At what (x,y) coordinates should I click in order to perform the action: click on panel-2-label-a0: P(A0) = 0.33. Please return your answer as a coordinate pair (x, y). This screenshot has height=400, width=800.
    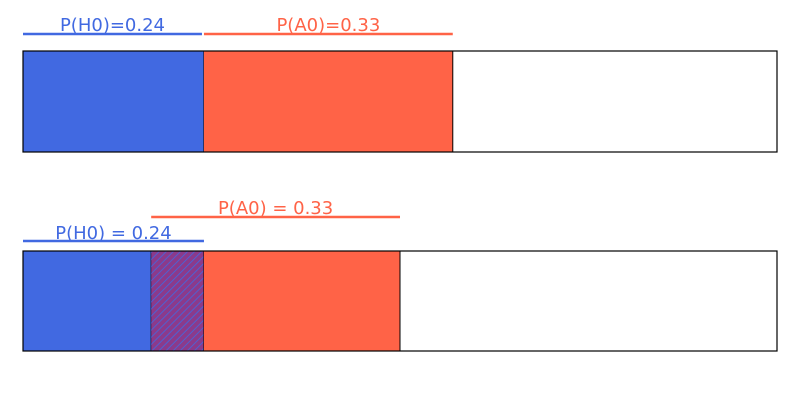
    Looking at the image, I should click on (275, 208).